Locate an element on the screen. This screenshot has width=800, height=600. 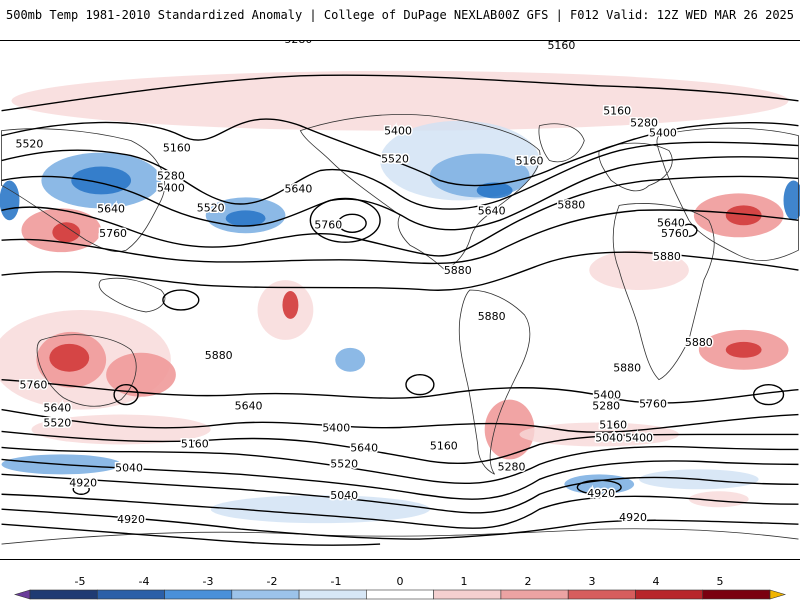
colorbar-tick-label: 3 is located at coordinates (592, 581).